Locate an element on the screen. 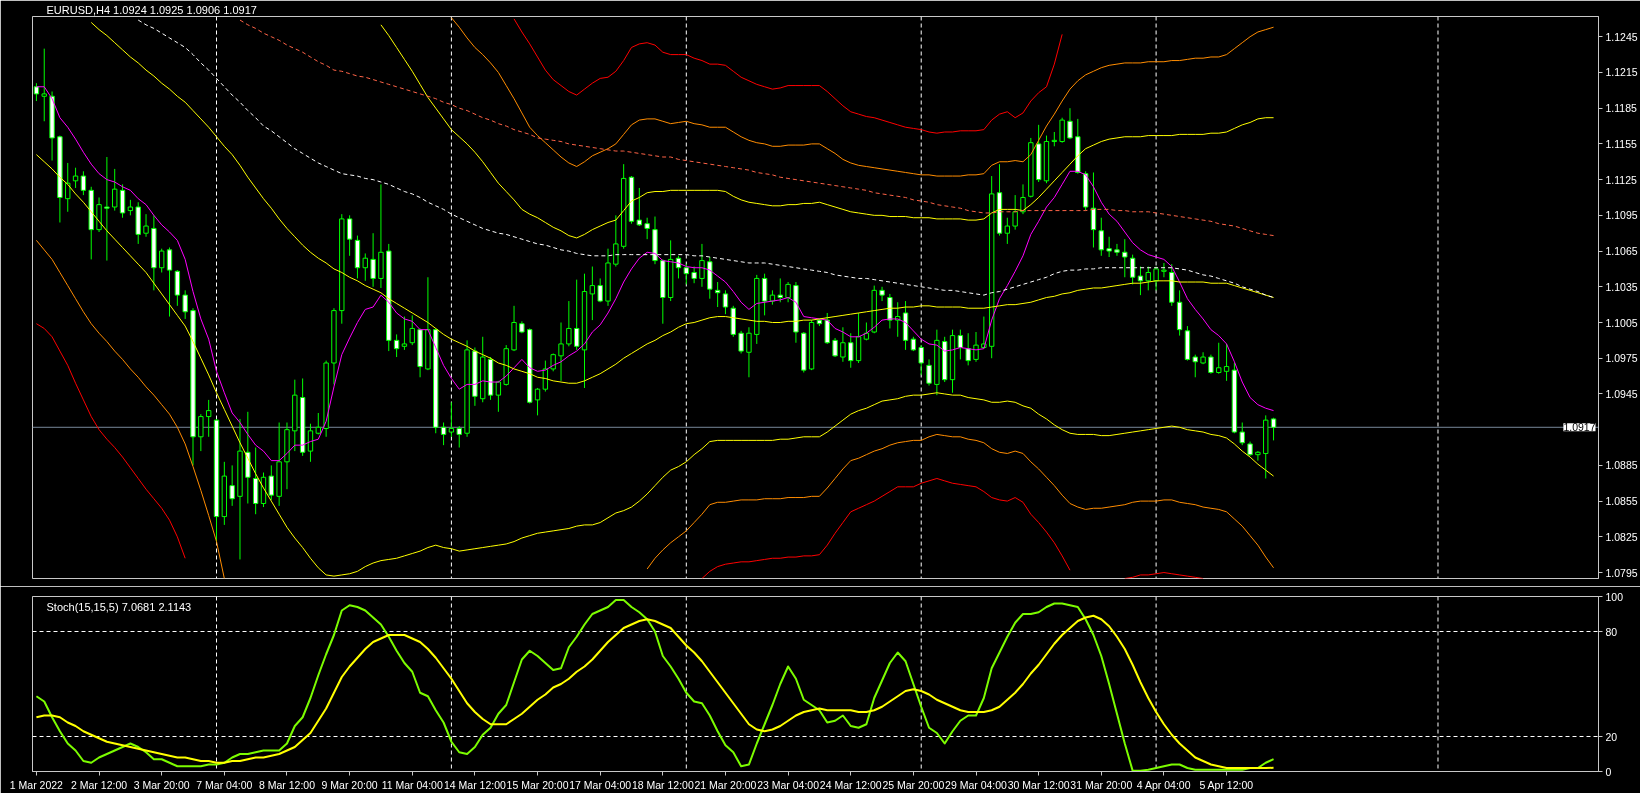  x-tick-label: 14 Mar 12:00 is located at coordinates (474, 784).